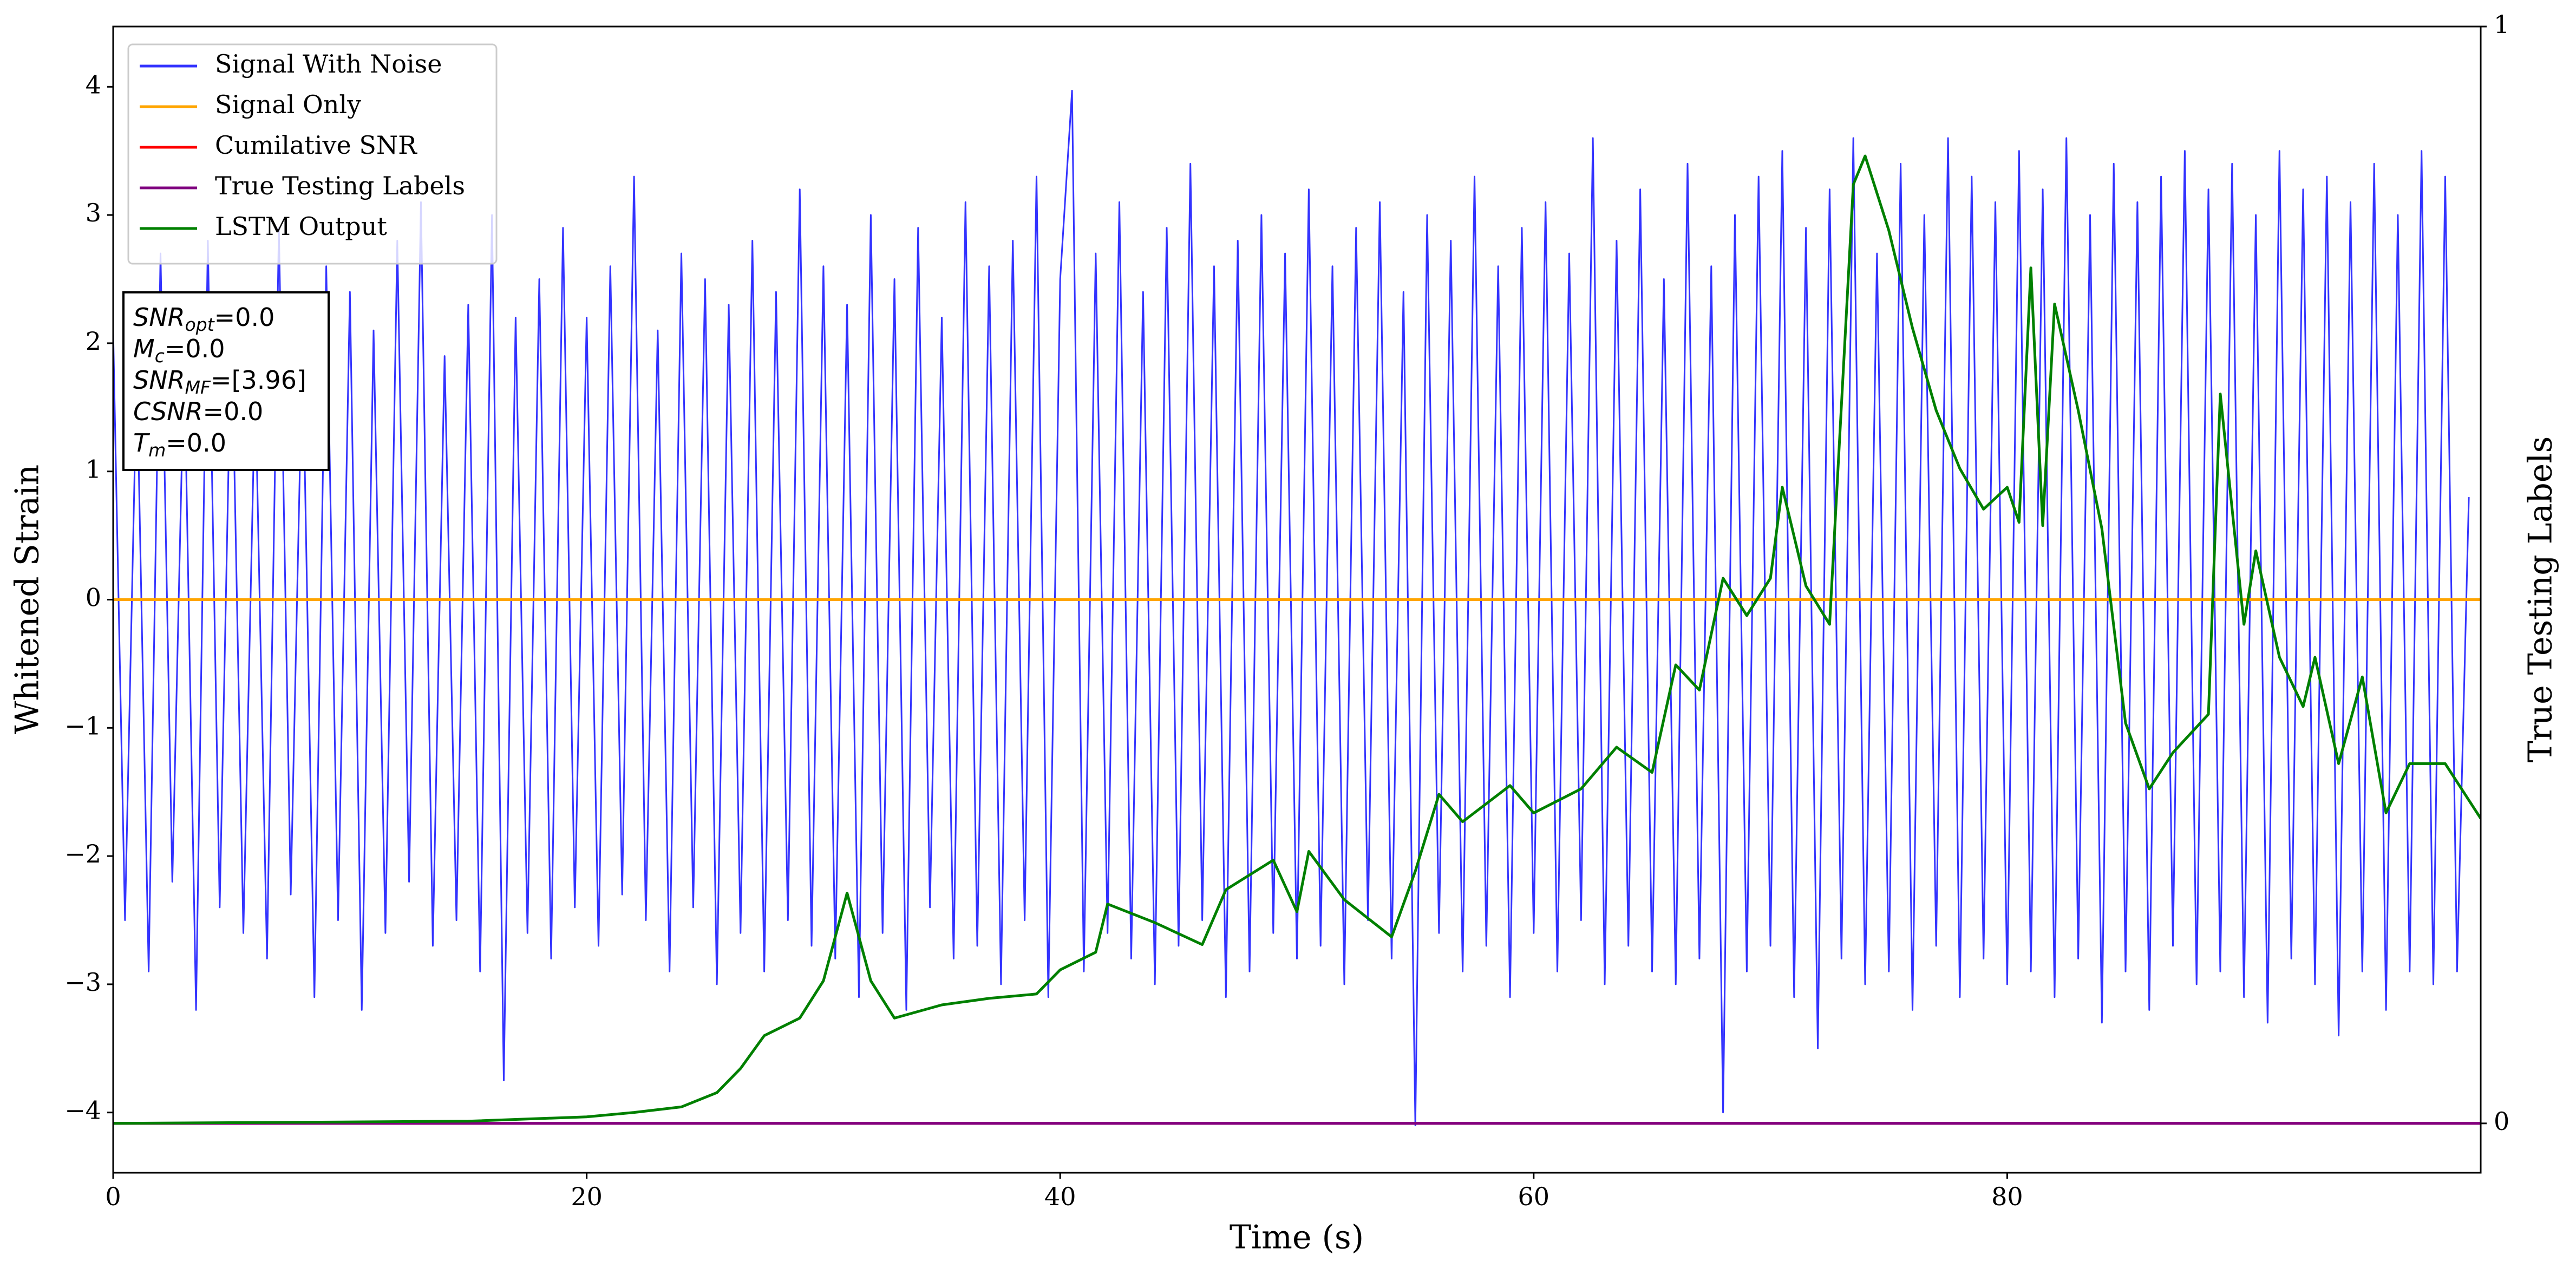 The height and width of the screenshot is (1274, 2576). Describe the element at coordinates (82, 725) in the screenshot. I see `y-tick-label: −1` at that location.